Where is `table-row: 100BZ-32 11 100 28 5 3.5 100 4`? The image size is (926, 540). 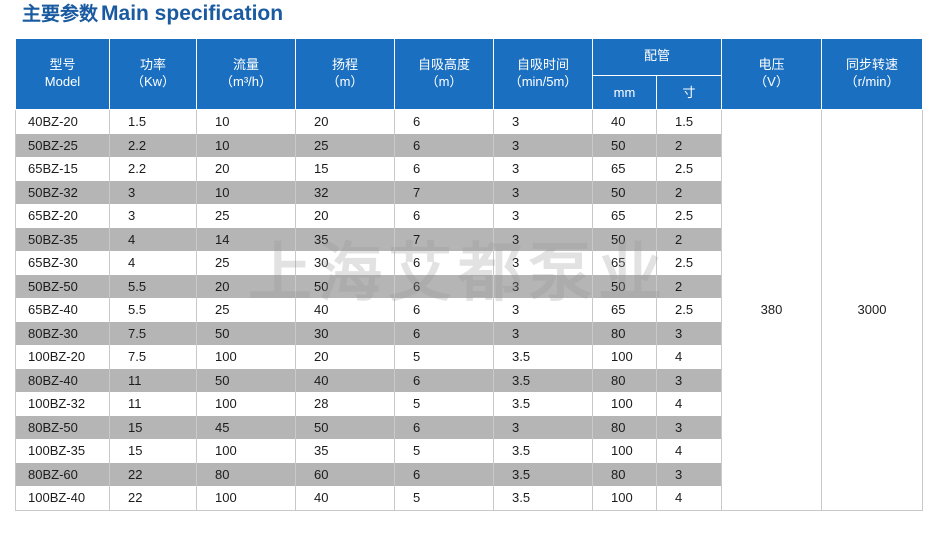 table-row: 100BZ-32 11 100 28 5 3.5 100 4 is located at coordinates (469, 404).